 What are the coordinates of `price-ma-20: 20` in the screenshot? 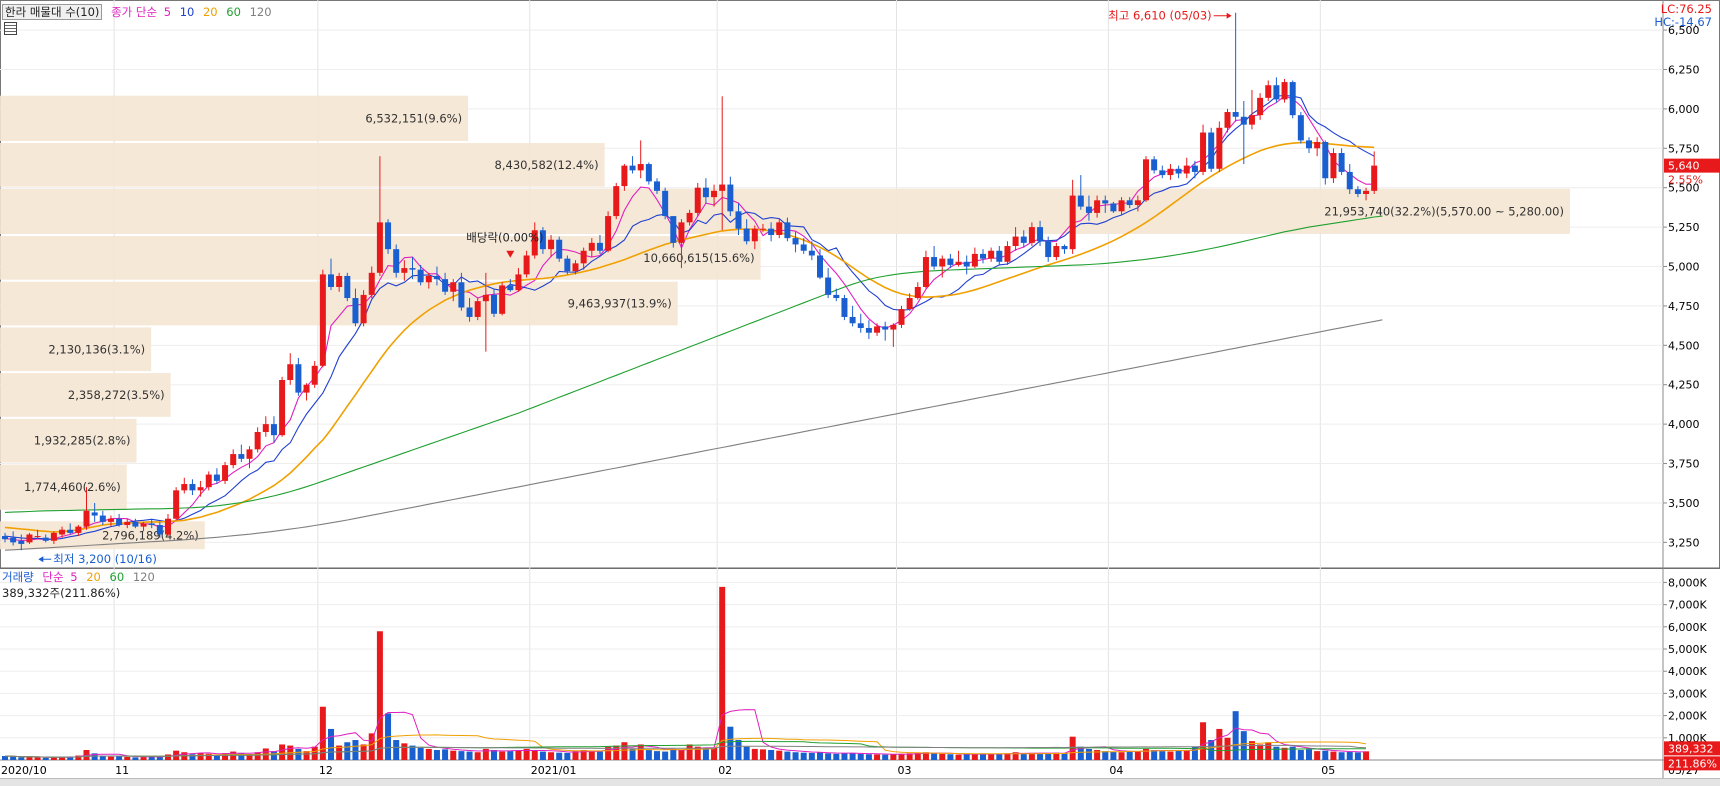 It's located at (210, 12).